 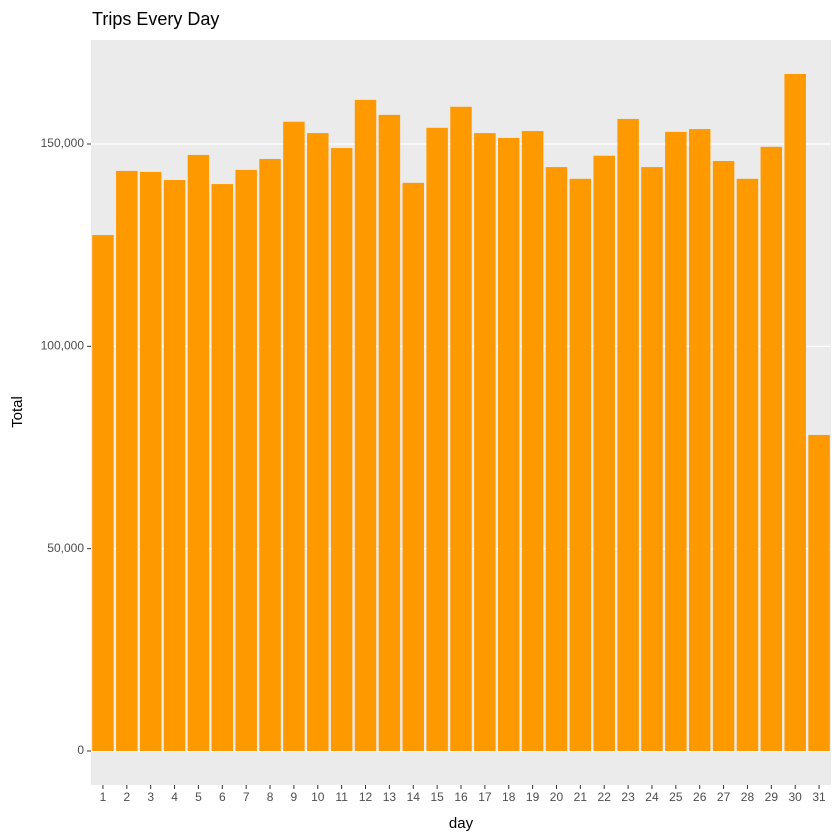 What do you see at coordinates (581, 797) in the screenshot?
I see `x-tick-label: 21` at bounding box center [581, 797].